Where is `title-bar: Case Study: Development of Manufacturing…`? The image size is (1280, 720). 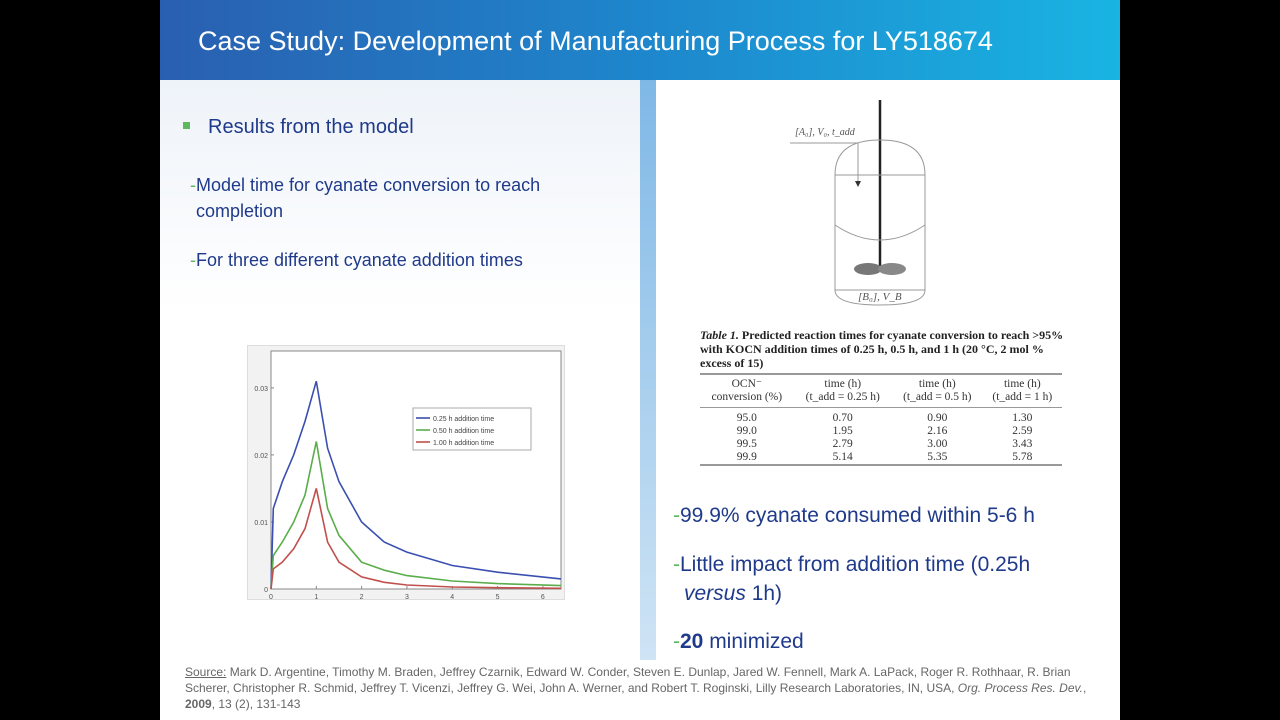
title-bar: Case Study: Development of Manufacturing… is located at coordinates (640, 40).